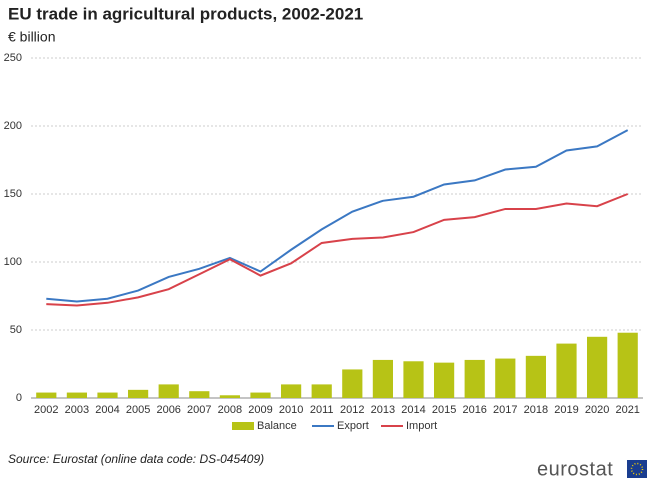  I want to click on x-tick-label: 2019, so click(566, 410).